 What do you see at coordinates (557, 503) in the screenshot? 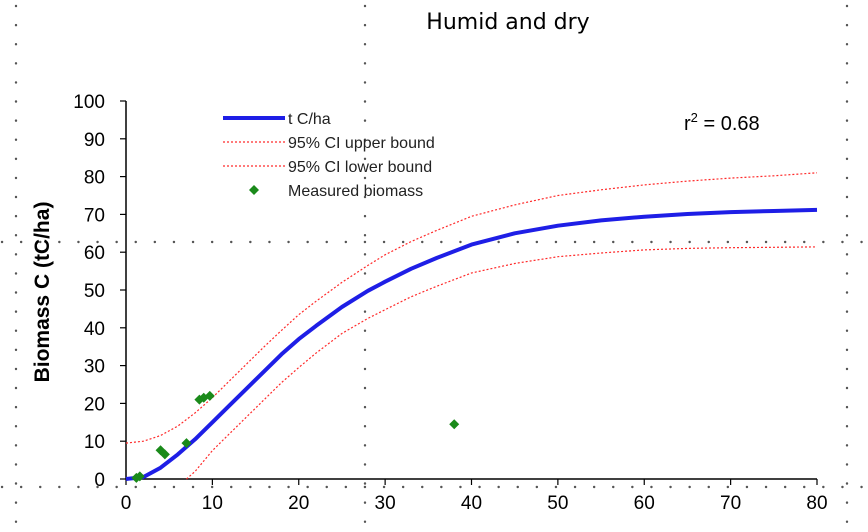
I see `x-tick-label: 50` at bounding box center [557, 503].